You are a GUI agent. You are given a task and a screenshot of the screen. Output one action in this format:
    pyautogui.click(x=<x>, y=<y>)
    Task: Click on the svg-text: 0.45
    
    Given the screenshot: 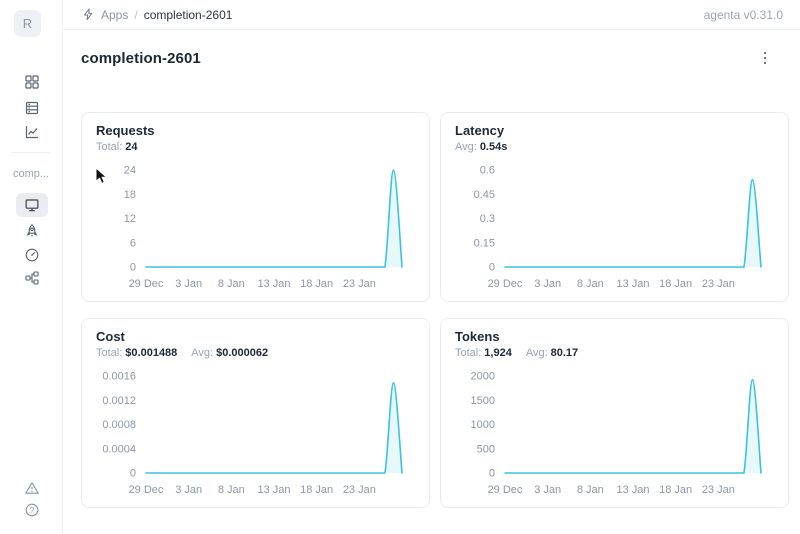 What is the action you would take?
    pyautogui.click(x=484, y=195)
    